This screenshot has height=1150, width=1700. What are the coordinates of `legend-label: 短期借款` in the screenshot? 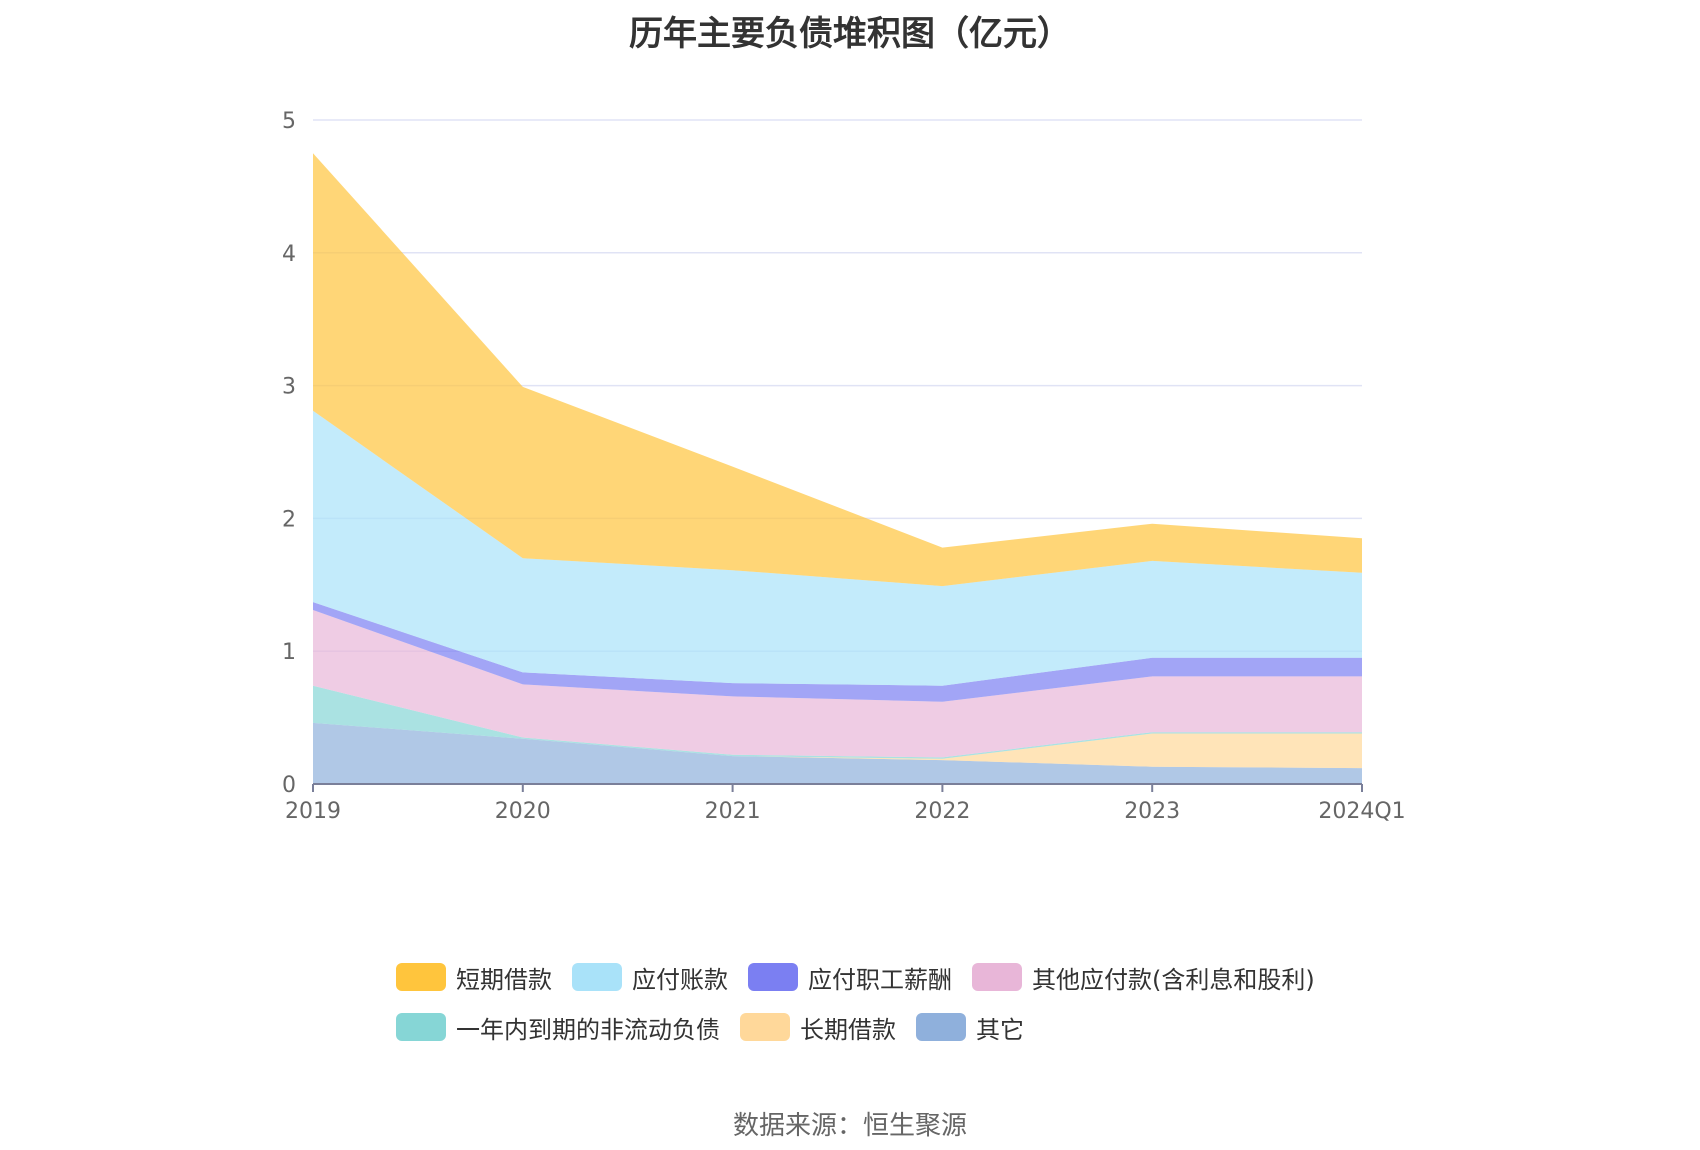 It's located at (504, 979).